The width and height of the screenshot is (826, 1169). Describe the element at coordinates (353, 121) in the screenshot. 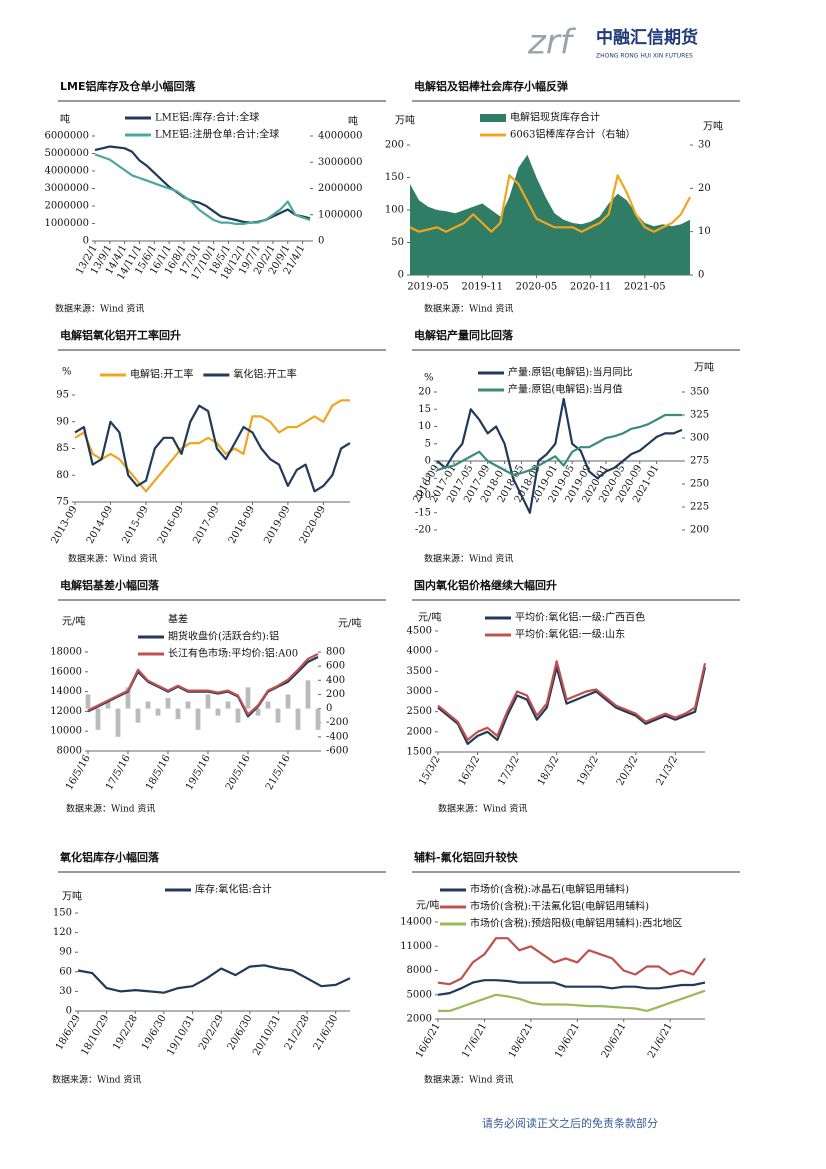

I see `y2-axis-label: 吨` at that location.